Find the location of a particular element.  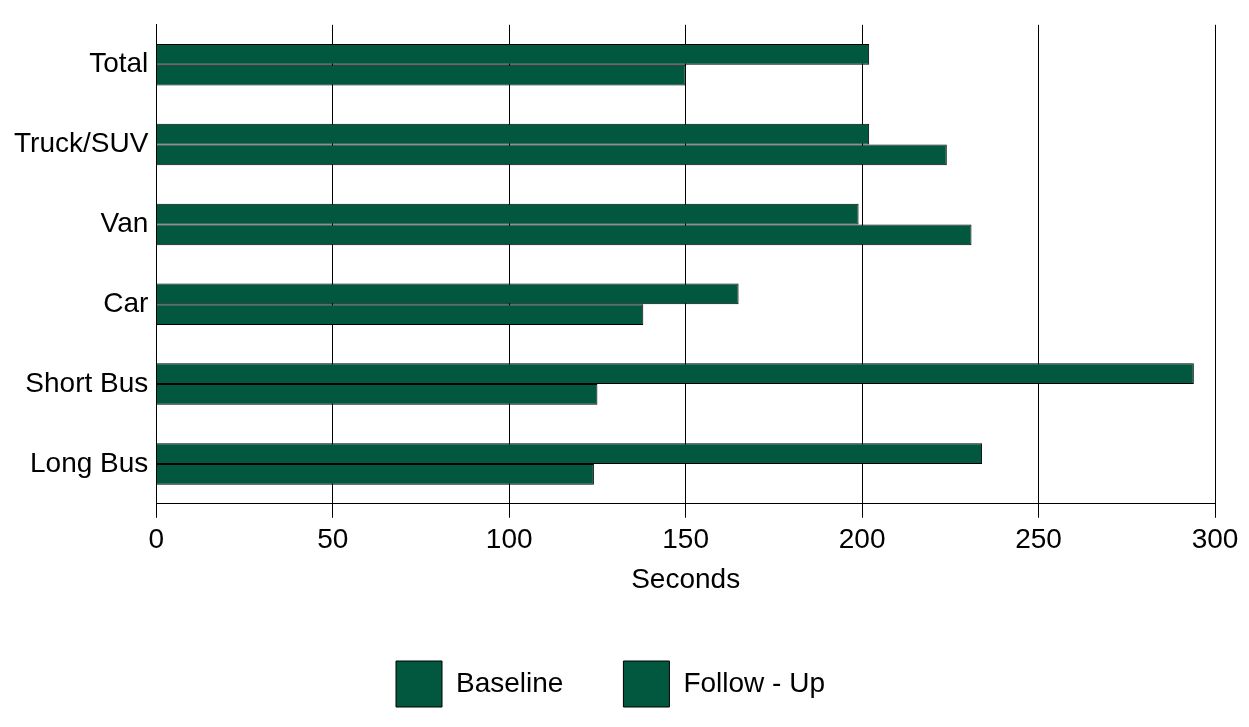

y-tick-label: Short Bus is located at coordinates (87, 382).